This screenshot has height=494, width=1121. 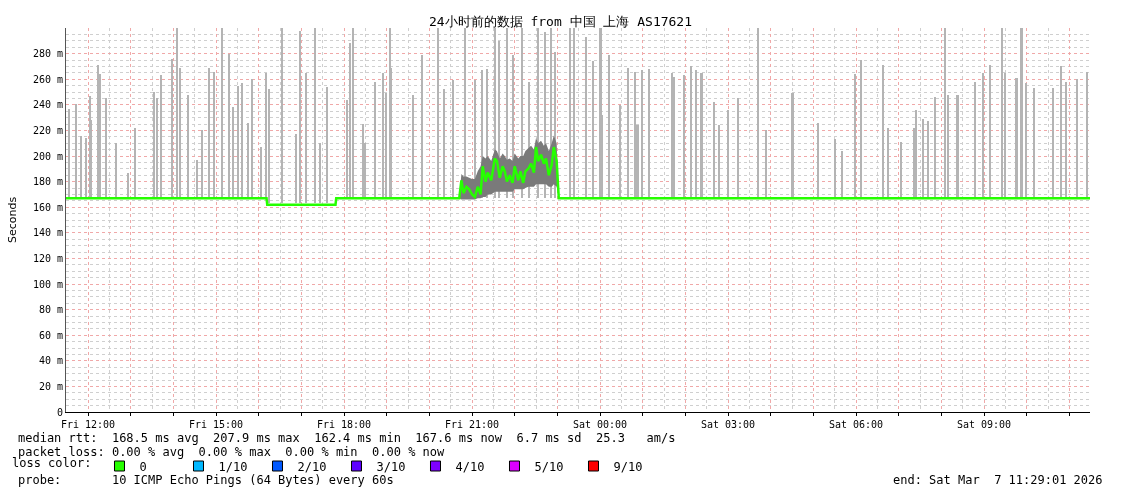 What do you see at coordinates (312, 466) in the screenshot?
I see `legend-label: 2/10` at bounding box center [312, 466].